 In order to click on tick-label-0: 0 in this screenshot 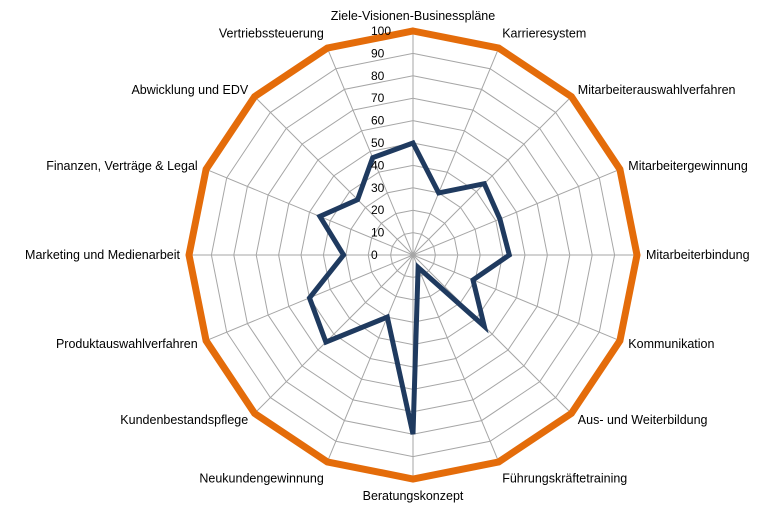, I will do `click(374, 255)`.